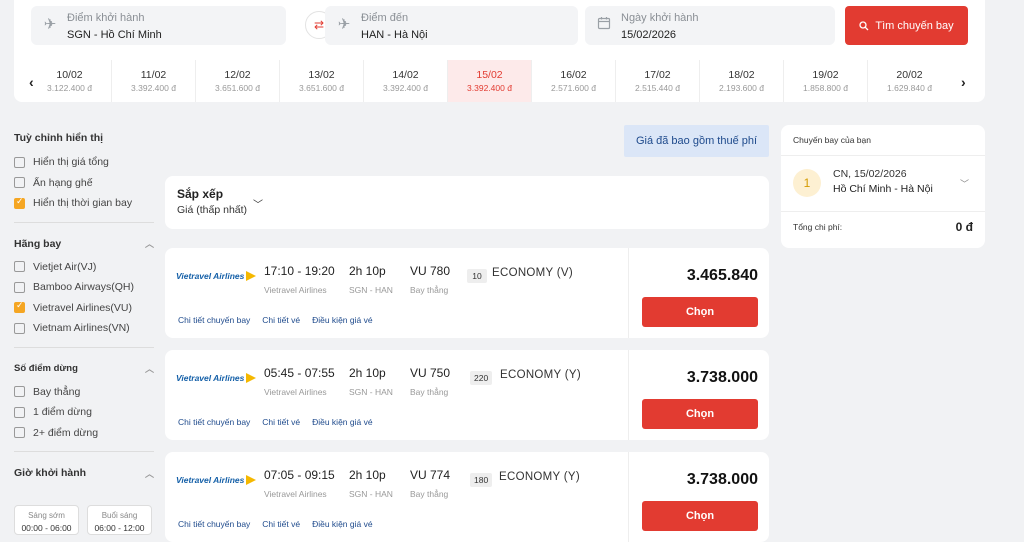 The height and width of the screenshot is (542, 1024). What do you see at coordinates (832, 140) in the screenshot?
I see `your-flight-title: Chuyến bay của bạn` at bounding box center [832, 140].